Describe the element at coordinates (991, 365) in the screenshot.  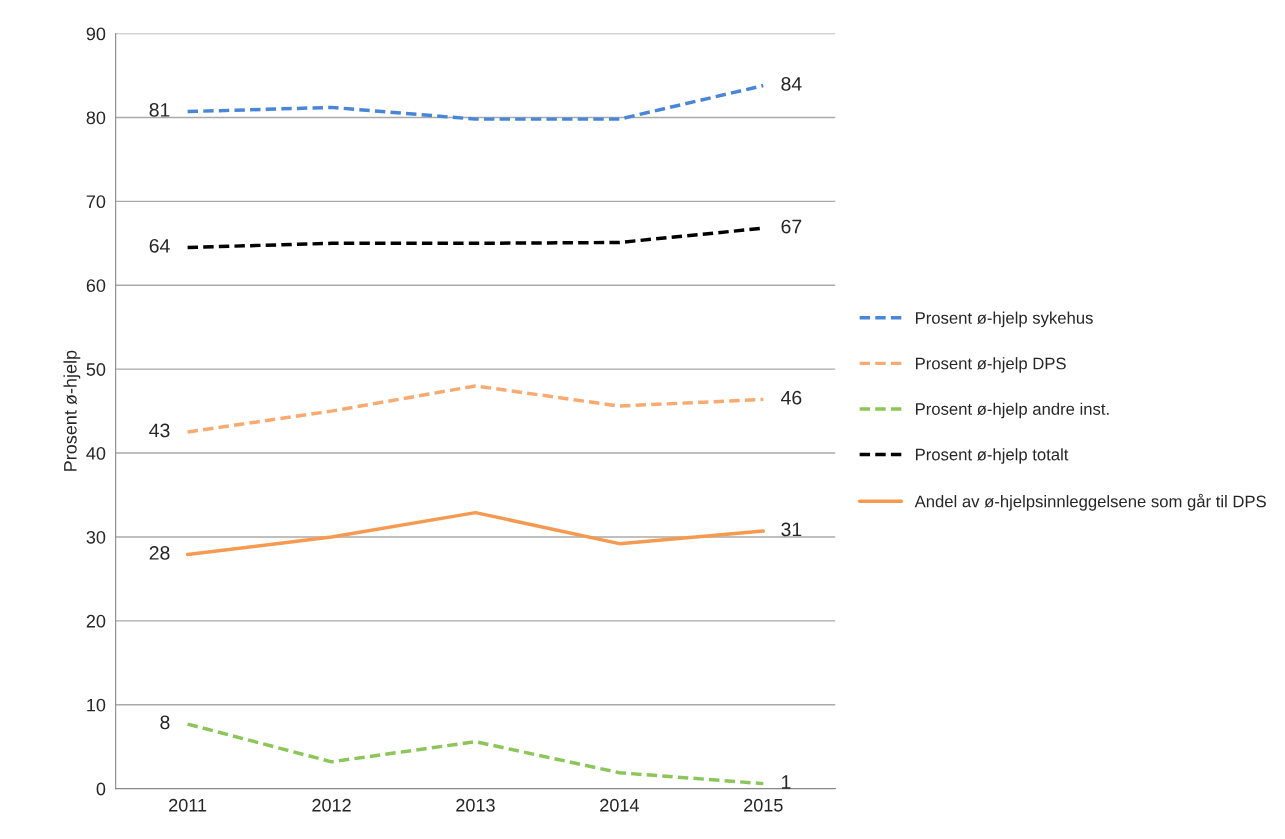
I see `legend-label: Prosent ø-hjelp DPS` at that location.